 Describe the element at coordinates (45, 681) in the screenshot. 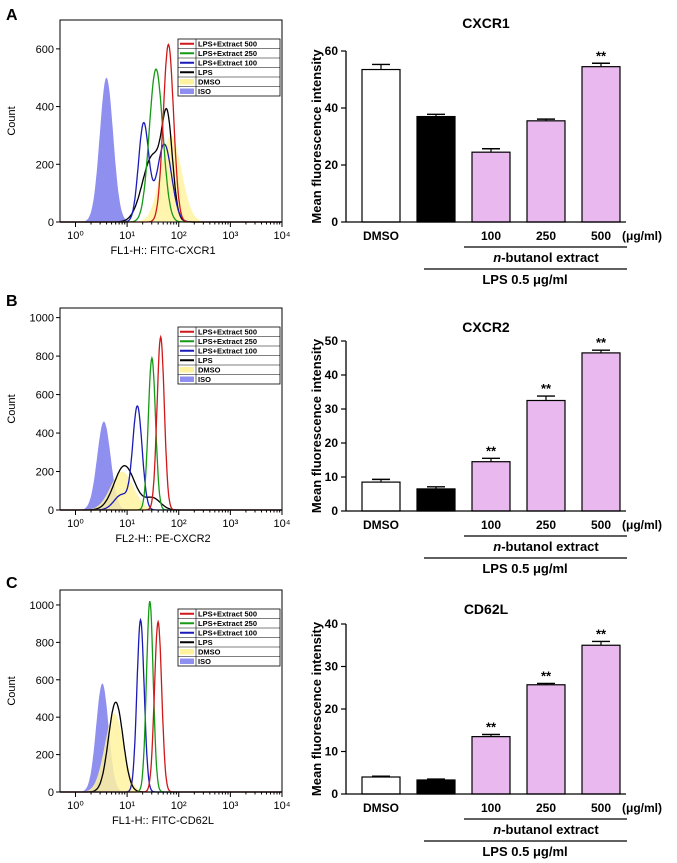

I see `y-tick-label: 600` at that location.